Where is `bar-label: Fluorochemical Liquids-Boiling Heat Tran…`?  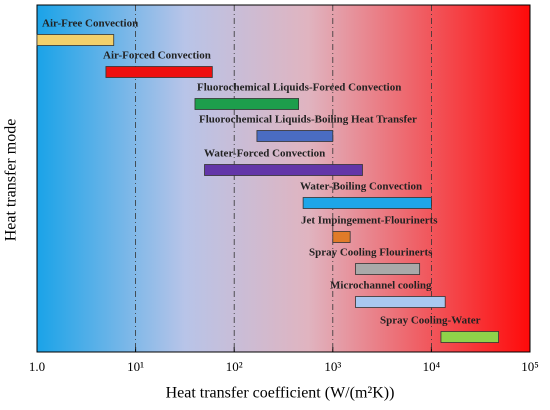 bar-label: Fluorochemical Liquids-Boiling Heat Tran… is located at coordinates (308, 120).